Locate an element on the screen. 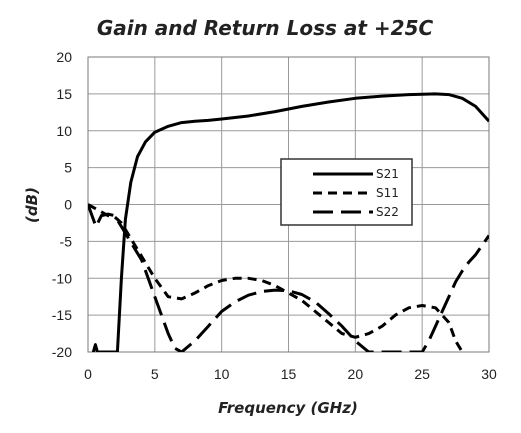 The width and height of the screenshot is (521, 433). y-tick-label: 10 is located at coordinates (64, 131).